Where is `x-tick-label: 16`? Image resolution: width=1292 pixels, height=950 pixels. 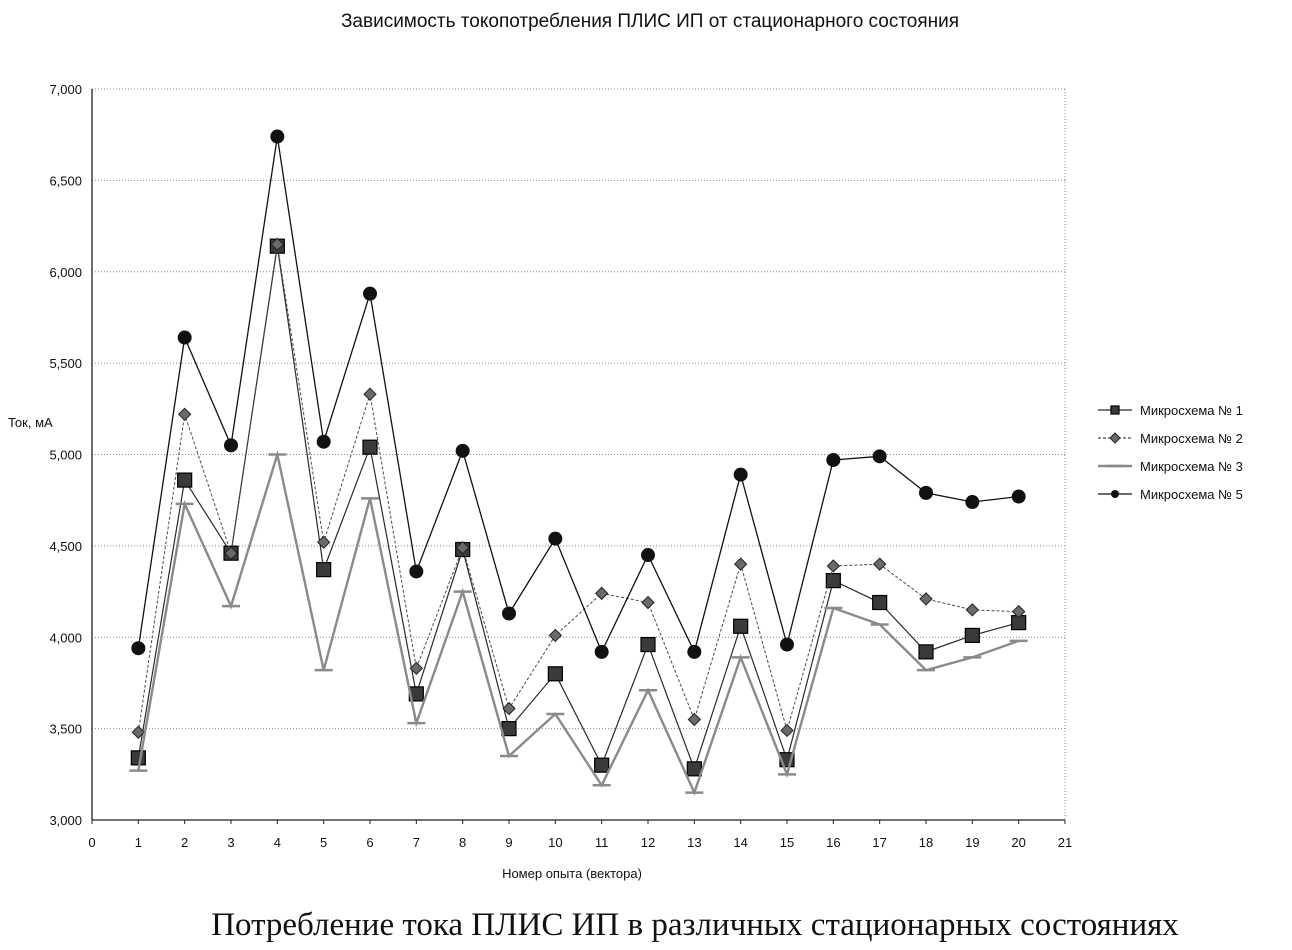
x-tick-label: 16 is located at coordinates (833, 842).